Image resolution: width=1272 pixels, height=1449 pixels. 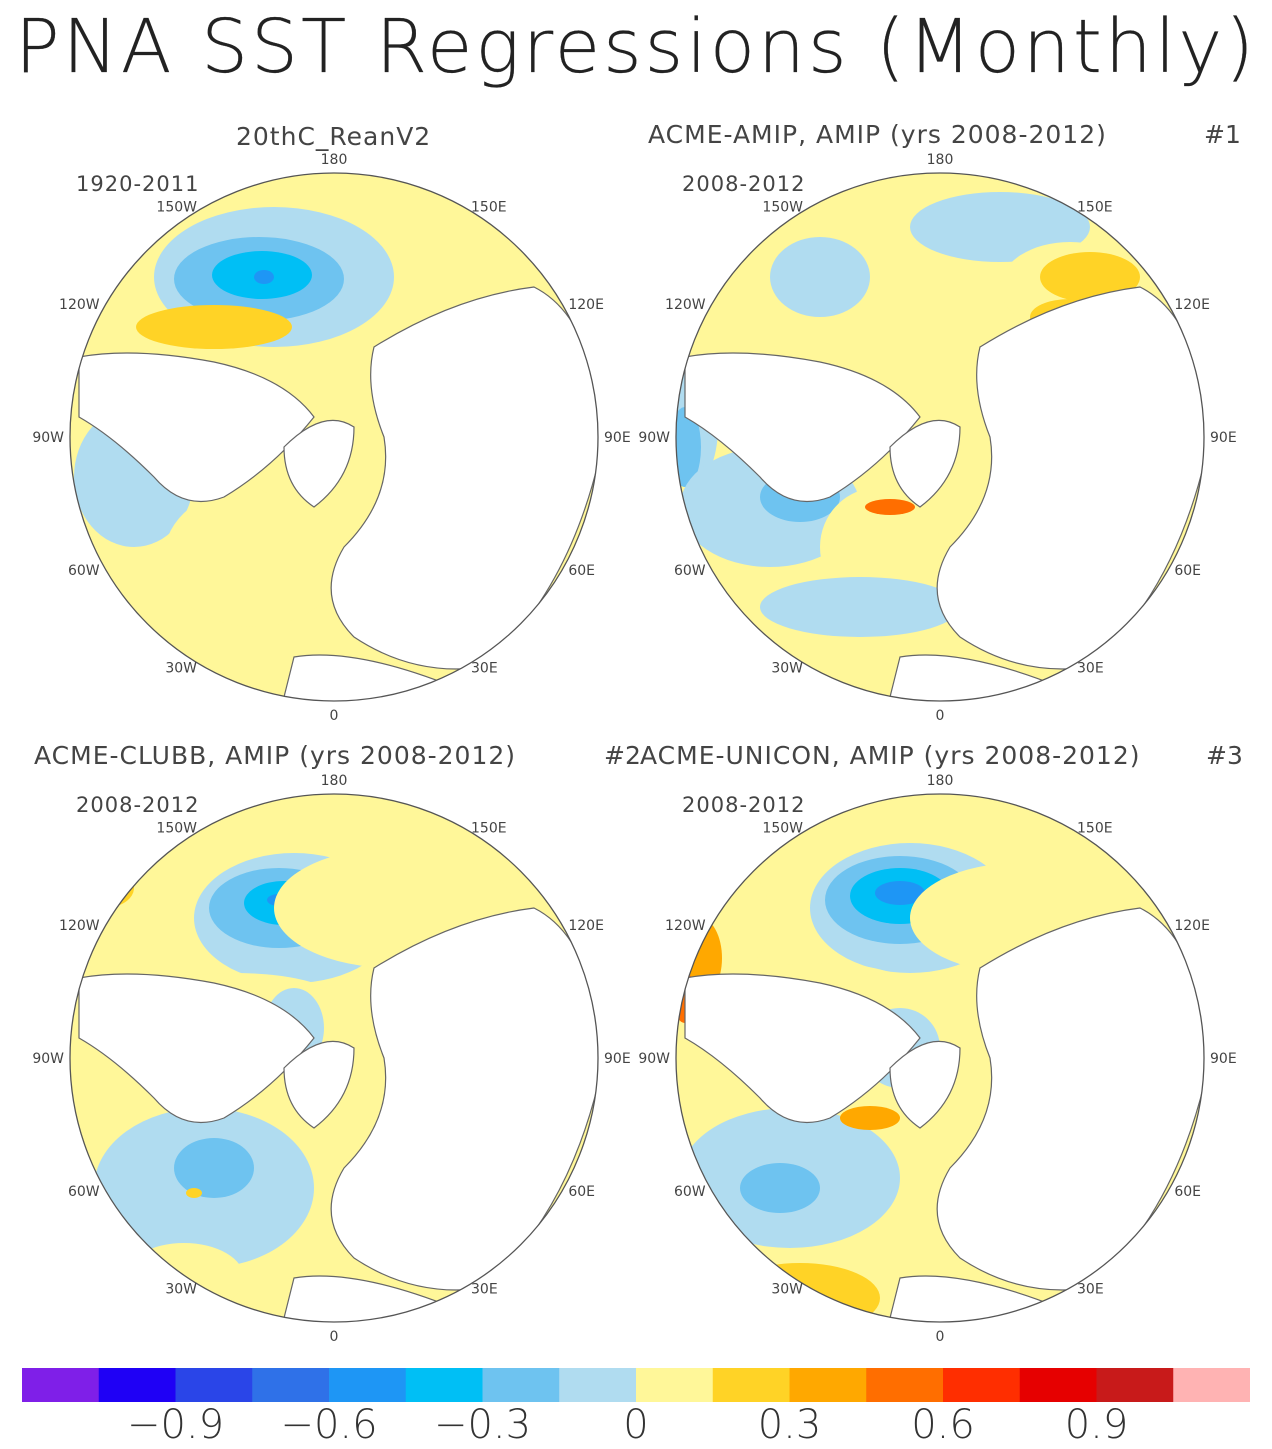 I want to click on longitude-label: 60W, so click(x=690, y=571).